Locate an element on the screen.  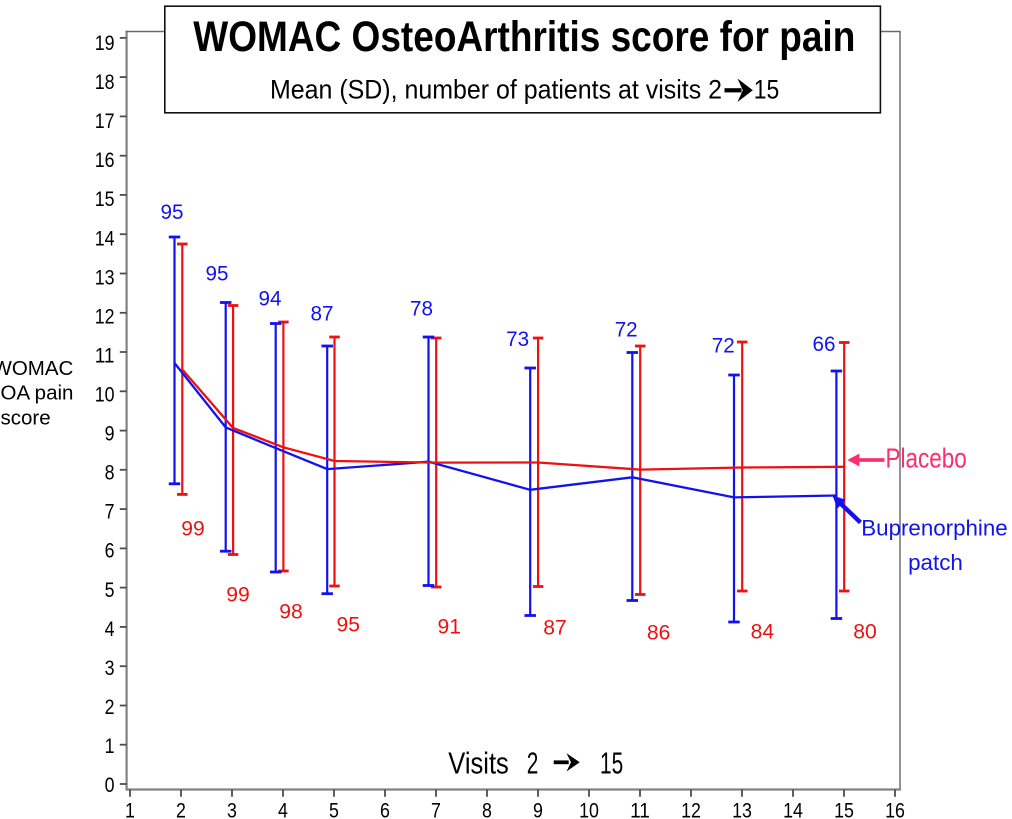
svg-text: 86 is located at coordinates (659, 633).